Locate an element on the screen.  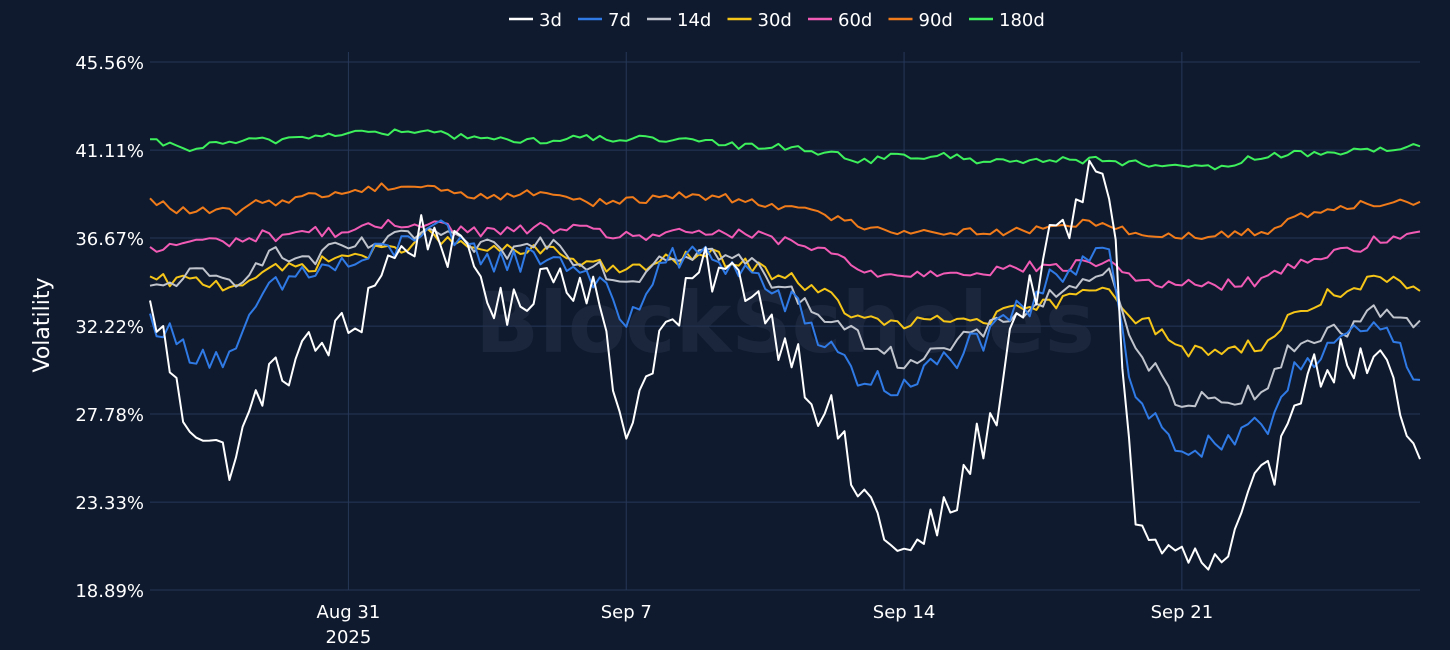
legend-label: 30d is located at coordinates (775, 20).